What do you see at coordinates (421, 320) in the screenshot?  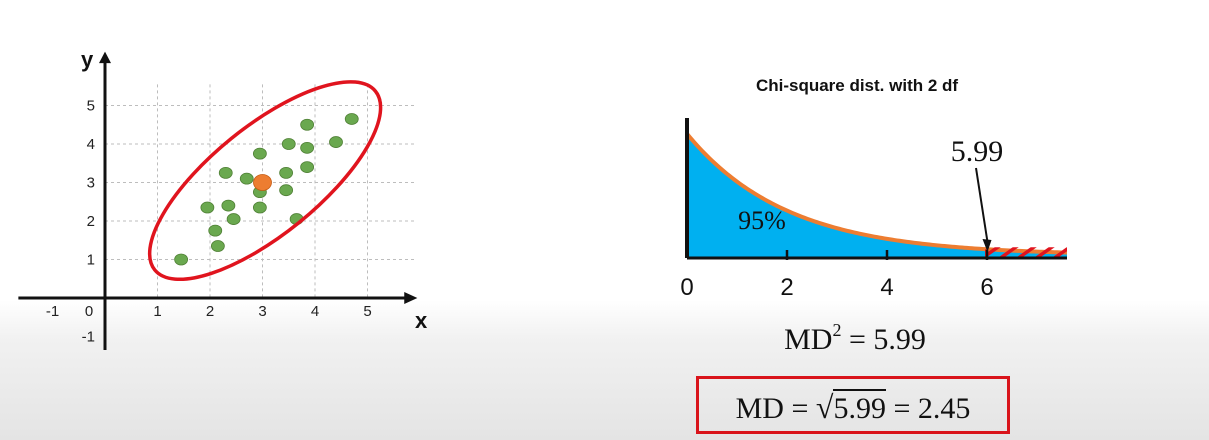 I see `x-axis-label: x` at bounding box center [421, 320].